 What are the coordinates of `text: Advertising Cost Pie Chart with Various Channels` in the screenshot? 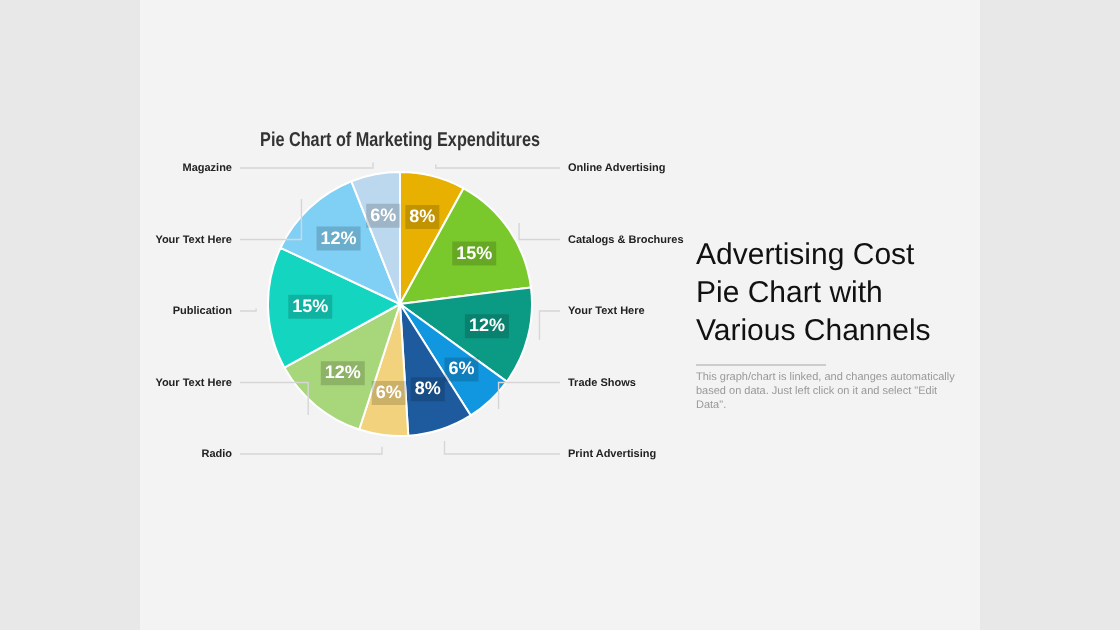 It's located at (814, 293).